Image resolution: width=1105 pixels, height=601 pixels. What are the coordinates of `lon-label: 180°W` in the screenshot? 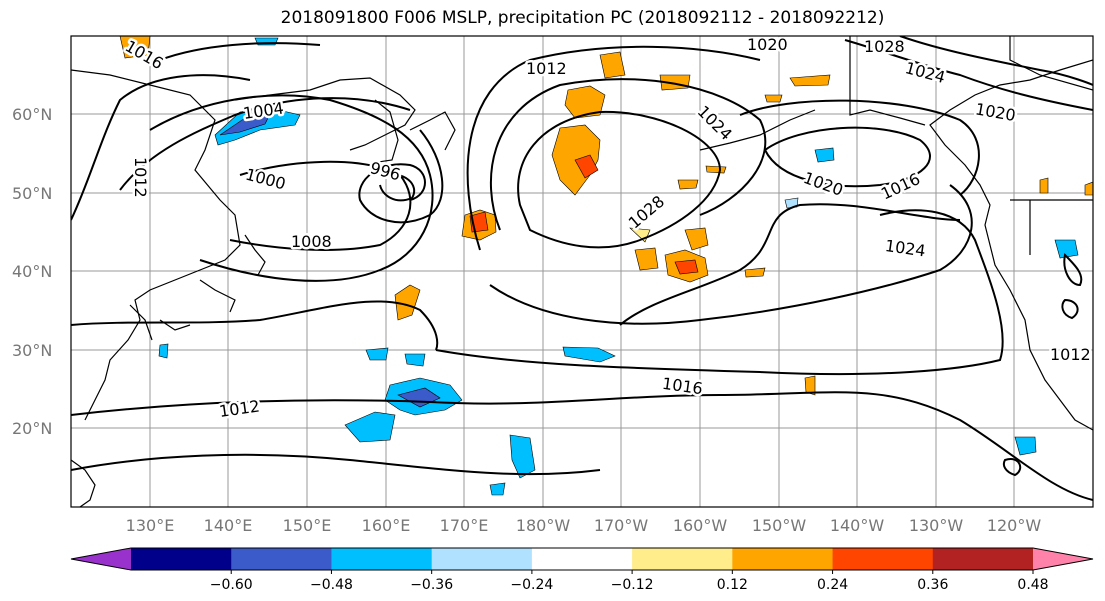 It's located at (543, 525).